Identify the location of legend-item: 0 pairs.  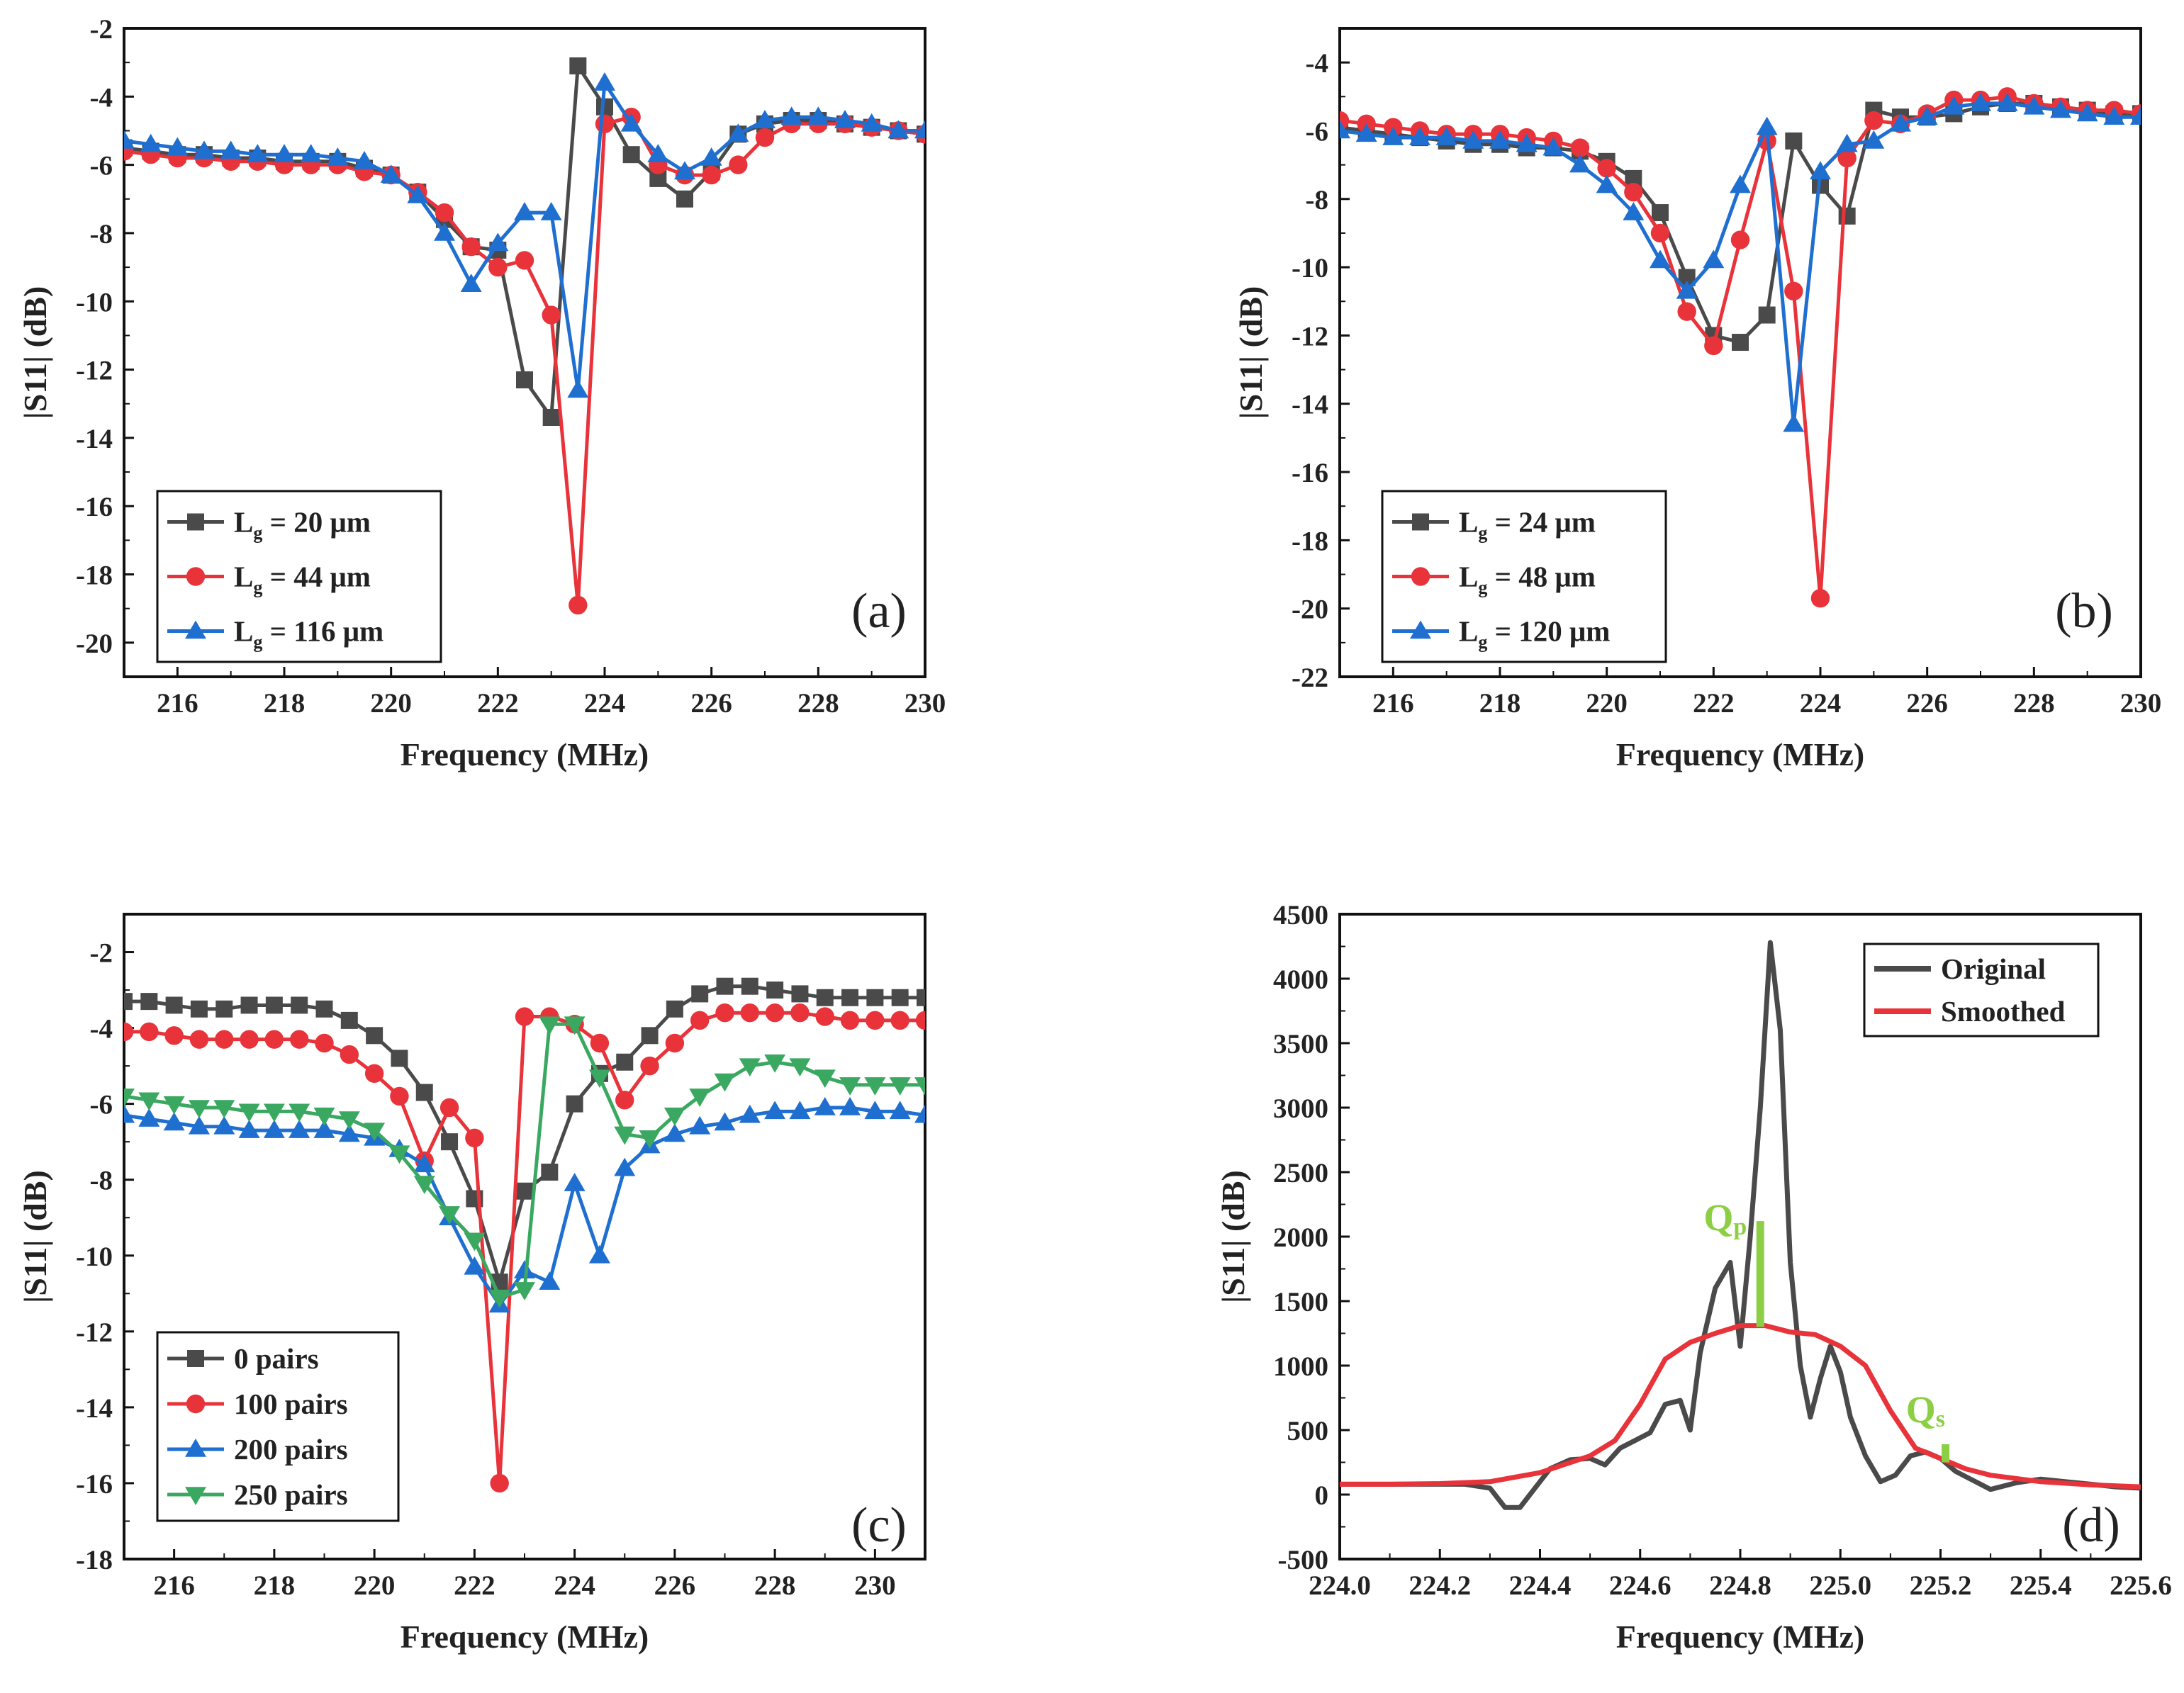
(243, 1358).